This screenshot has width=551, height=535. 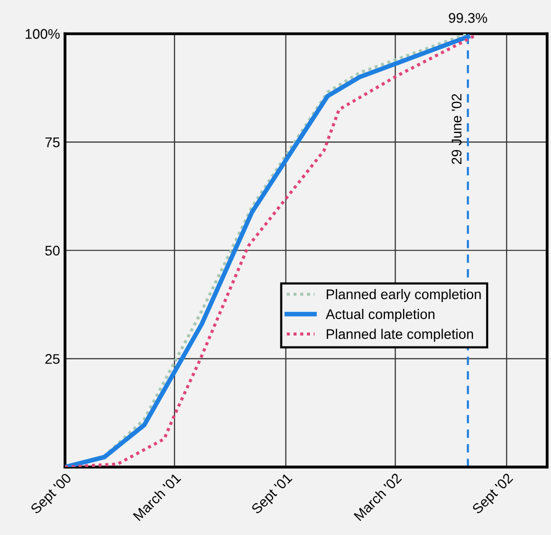 What do you see at coordinates (403, 295) in the screenshot?
I see `legend-label: Planned early completion` at bounding box center [403, 295].